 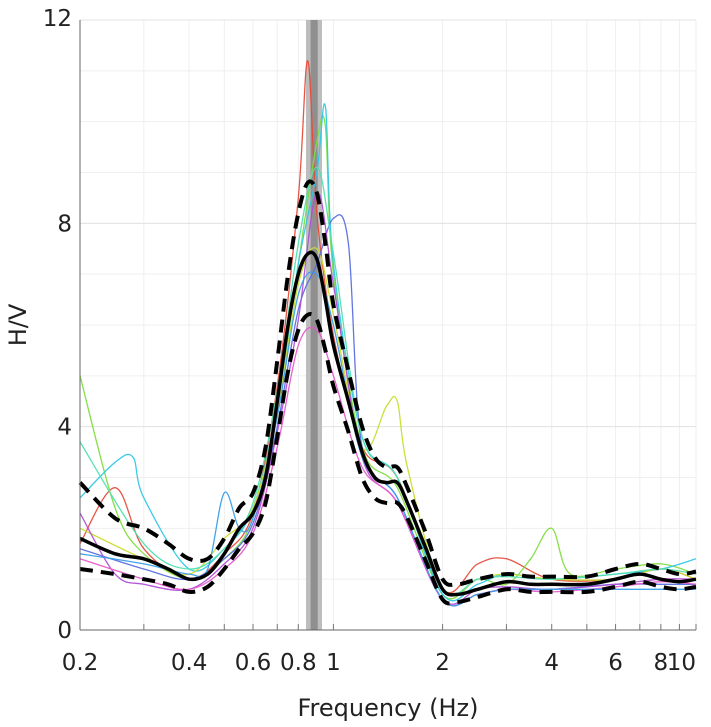 What do you see at coordinates (298, 663) in the screenshot?
I see `x-tick-label: 0.8` at bounding box center [298, 663].